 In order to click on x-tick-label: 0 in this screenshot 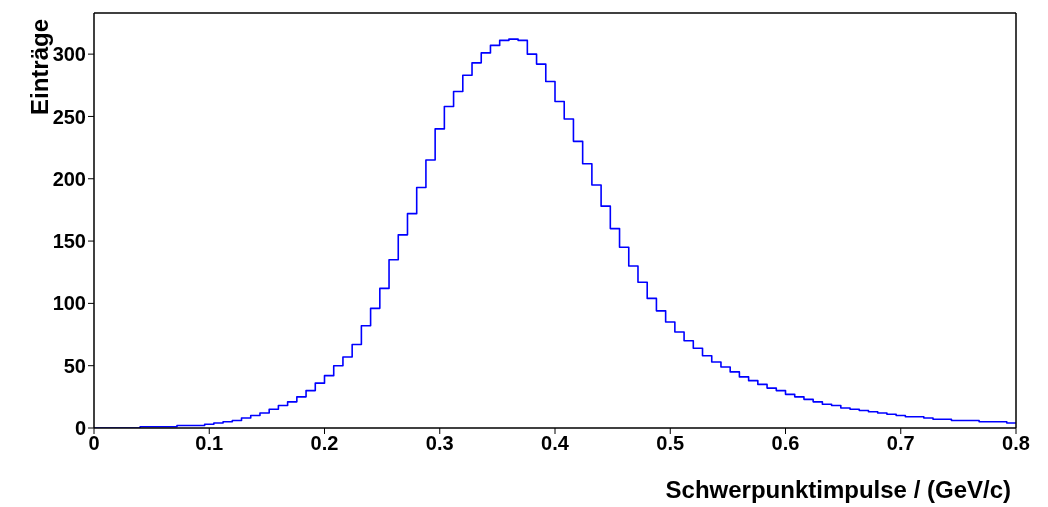, I will do `click(94, 443)`.